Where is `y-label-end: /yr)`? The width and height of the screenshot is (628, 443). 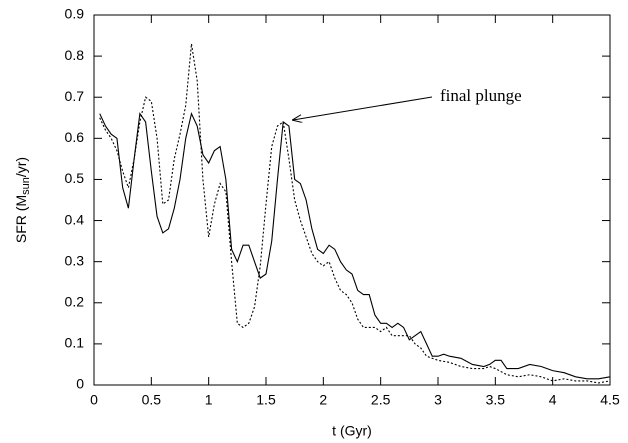 y-label-end: /yr) is located at coordinates (21, 167).